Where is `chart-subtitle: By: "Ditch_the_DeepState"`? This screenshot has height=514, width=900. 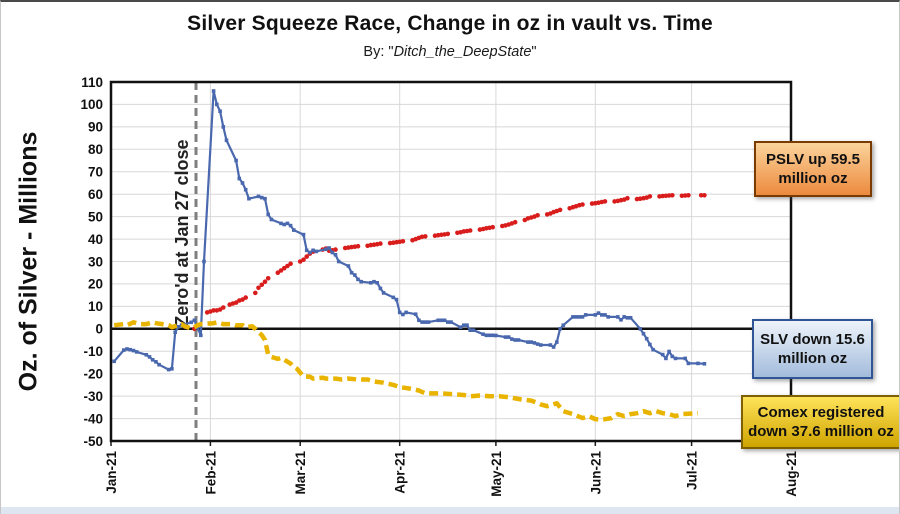
chart-subtitle: By: "Ditch_the_DeepState" is located at coordinates (450, 52).